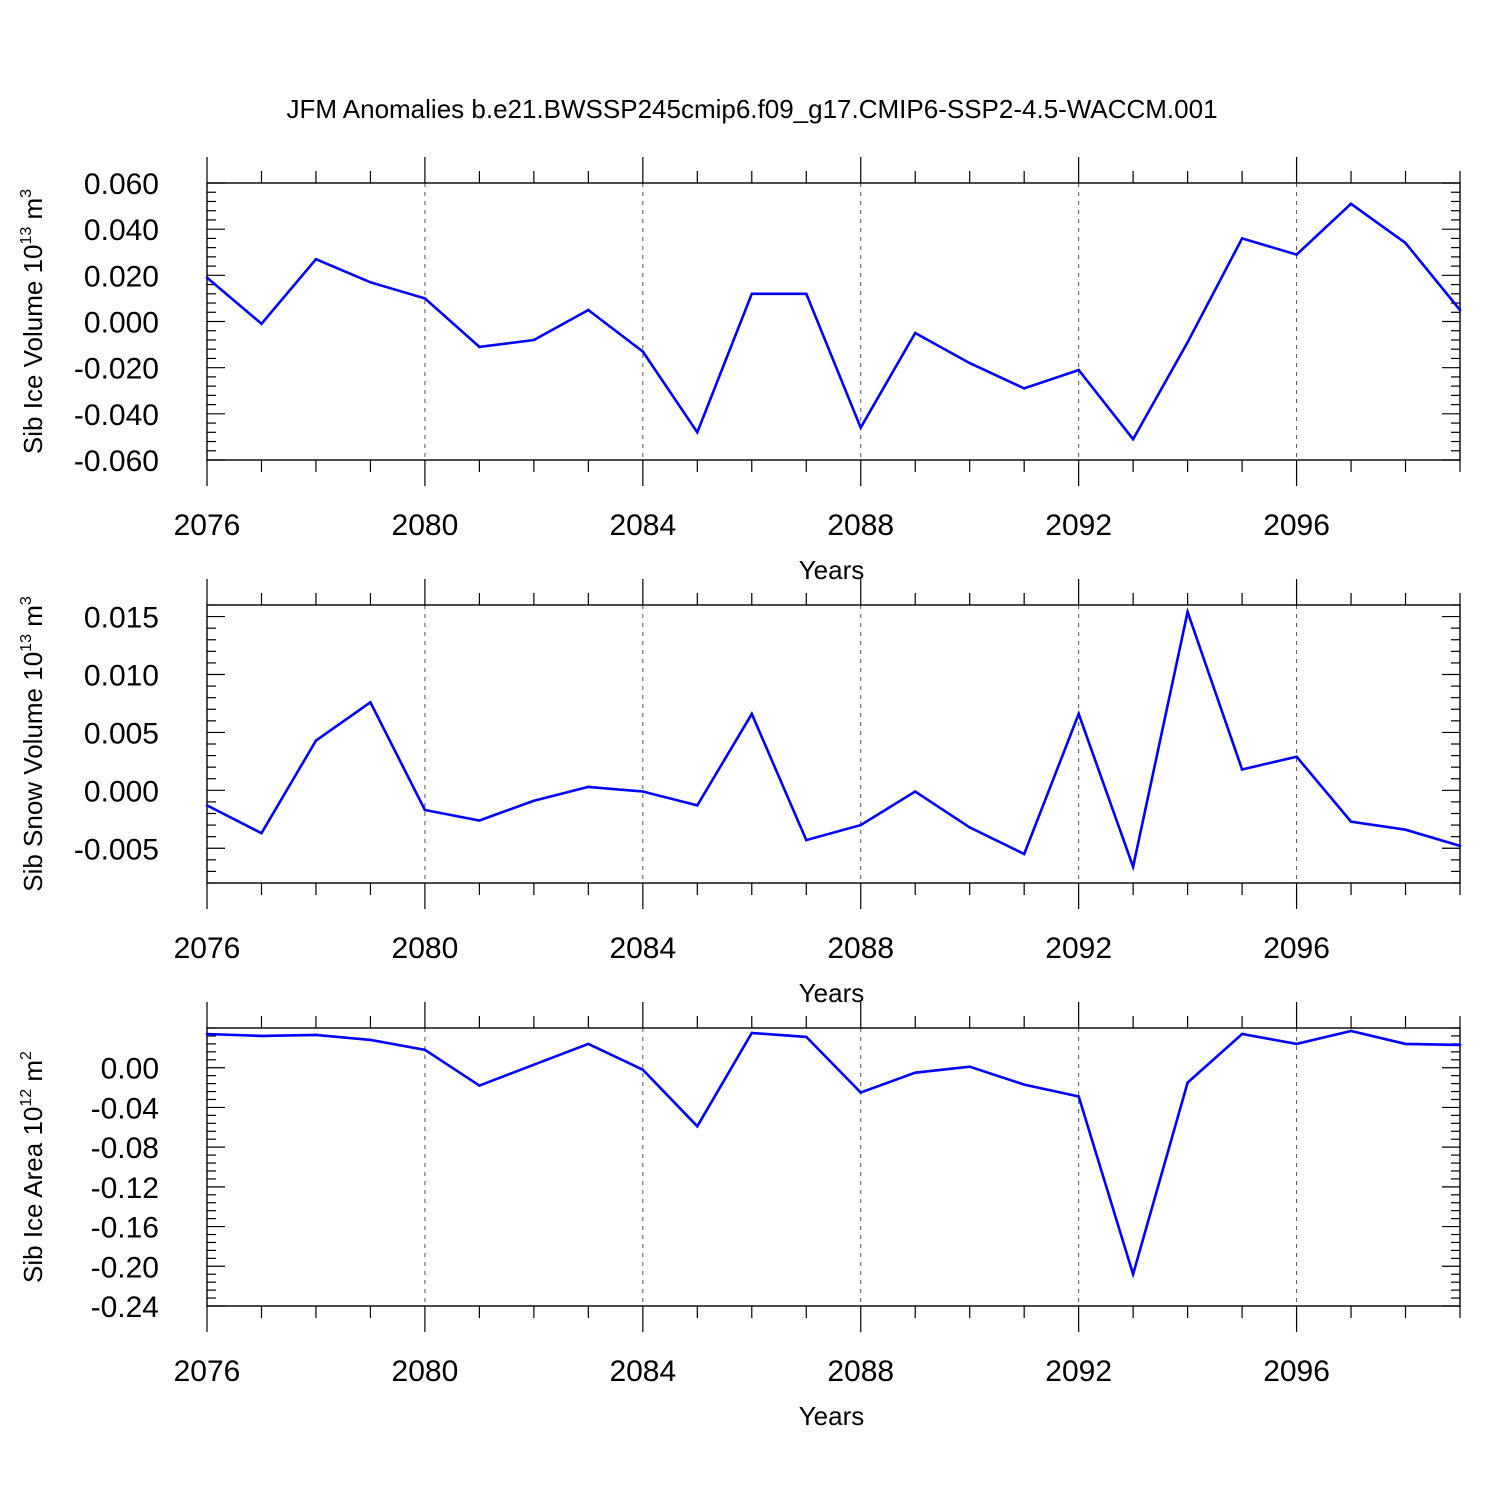 Image resolution: width=1500 pixels, height=1500 pixels. I want to click on y-tick-label: -0.20, so click(125, 1267).